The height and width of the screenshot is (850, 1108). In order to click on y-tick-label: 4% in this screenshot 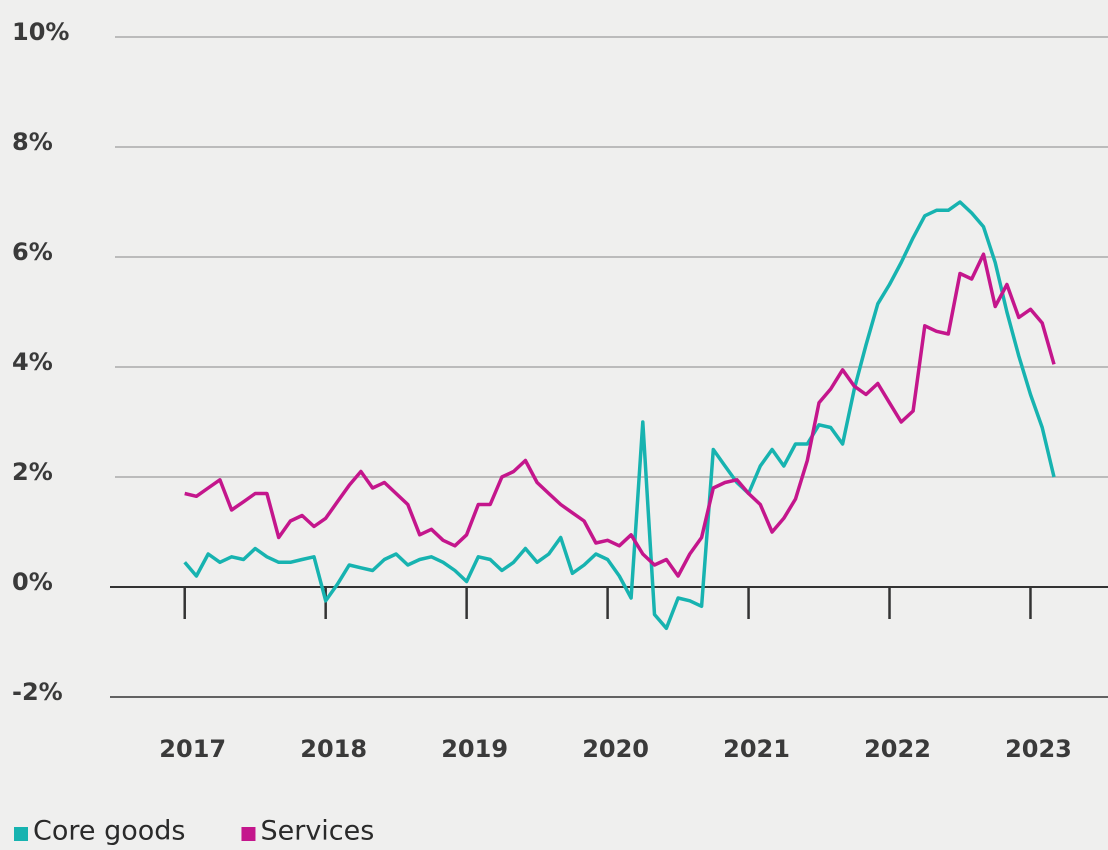, I will do `click(32, 362)`.